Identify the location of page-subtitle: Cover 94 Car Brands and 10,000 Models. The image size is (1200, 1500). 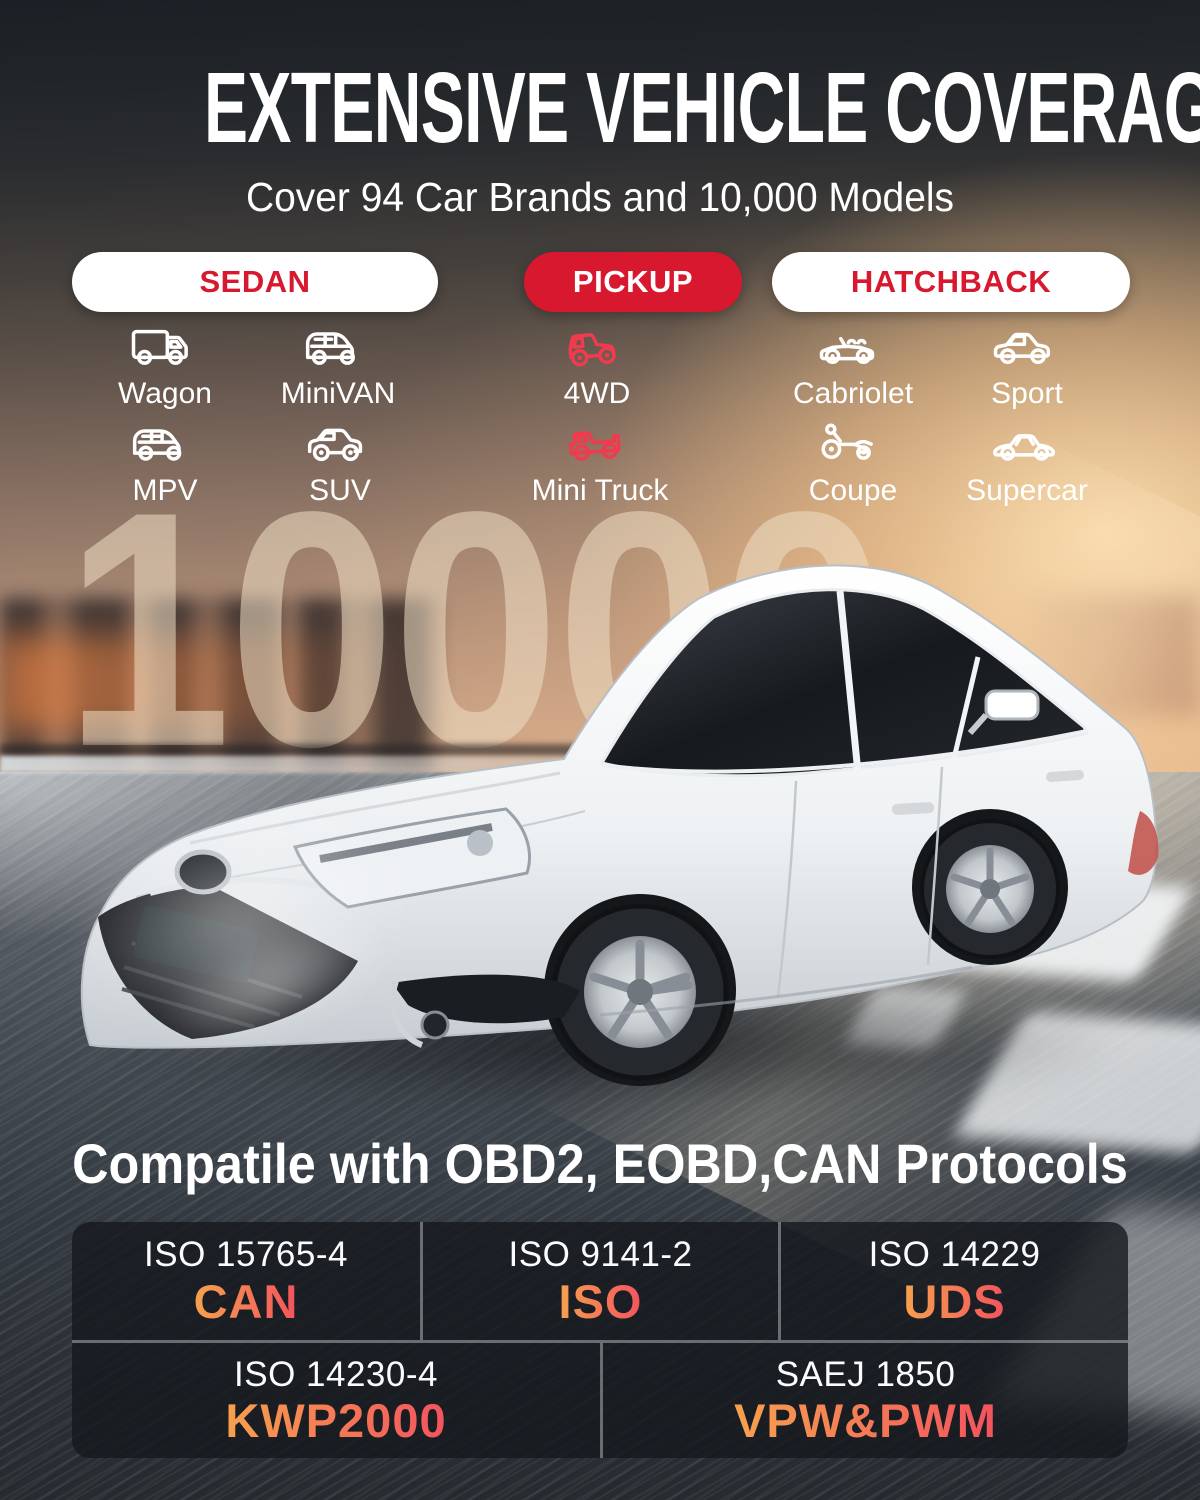
(600, 197).